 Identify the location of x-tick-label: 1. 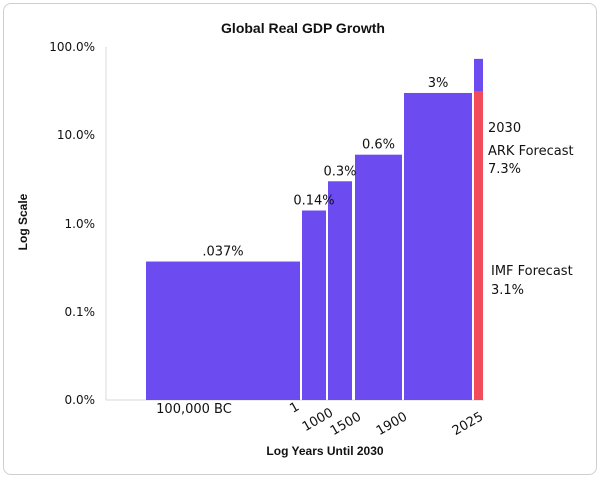
(294, 407).